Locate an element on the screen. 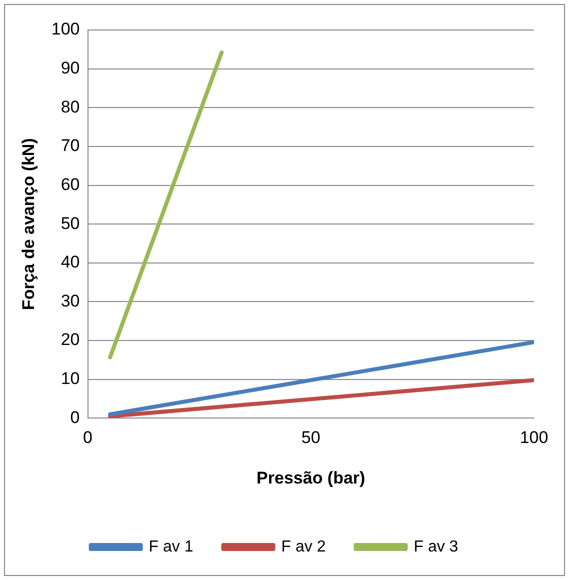 The image size is (569, 580). y-tick-label: 30 is located at coordinates (70, 300).